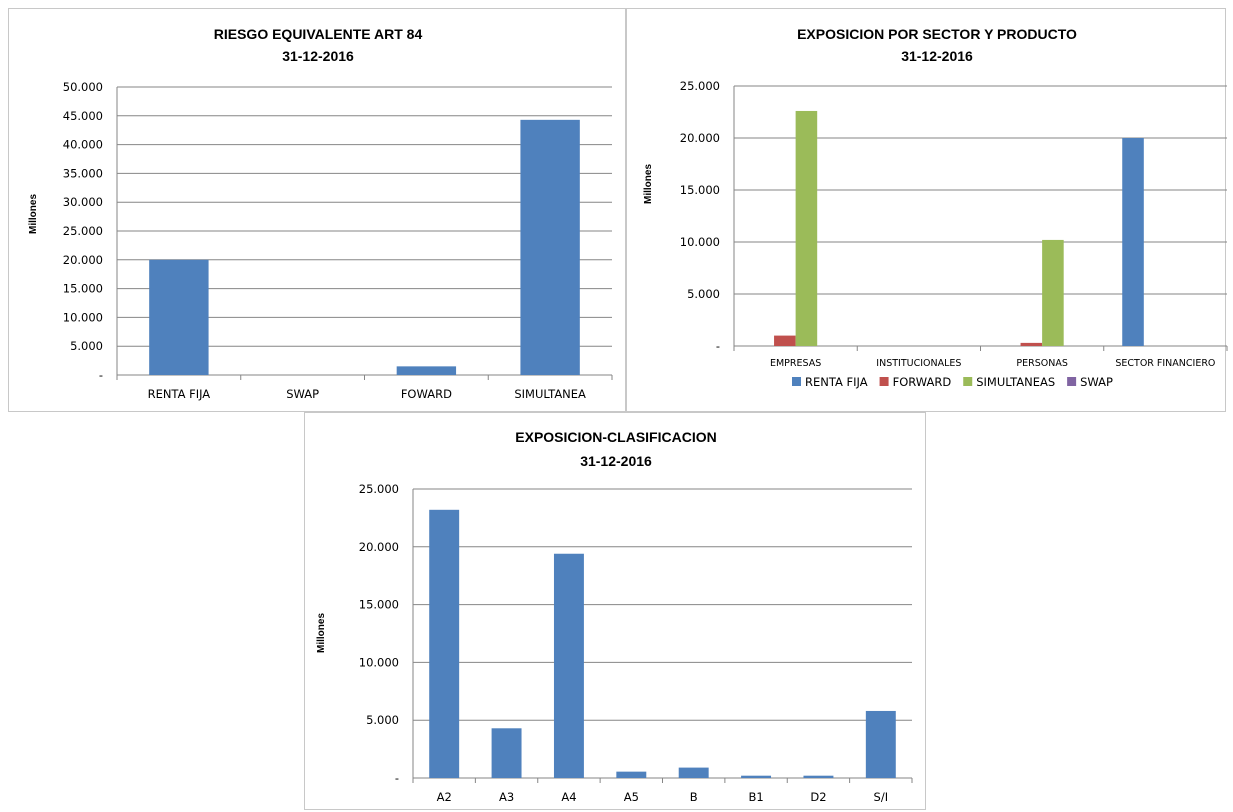  Describe the element at coordinates (550, 394) in the screenshot. I see `x-tick-label: SIMULTANEA` at that location.